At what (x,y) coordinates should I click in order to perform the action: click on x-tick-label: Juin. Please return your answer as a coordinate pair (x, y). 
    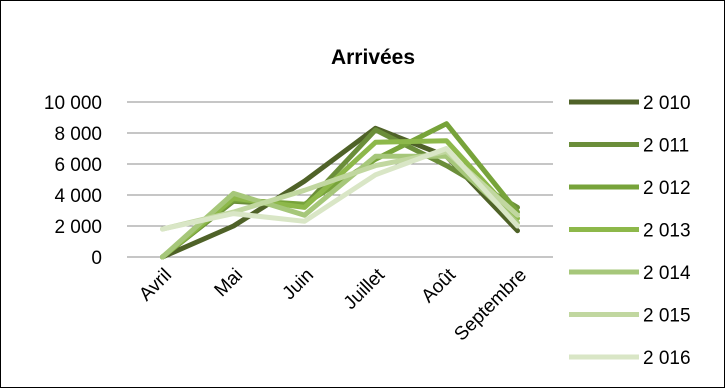
    Looking at the image, I should click on (298, 284).